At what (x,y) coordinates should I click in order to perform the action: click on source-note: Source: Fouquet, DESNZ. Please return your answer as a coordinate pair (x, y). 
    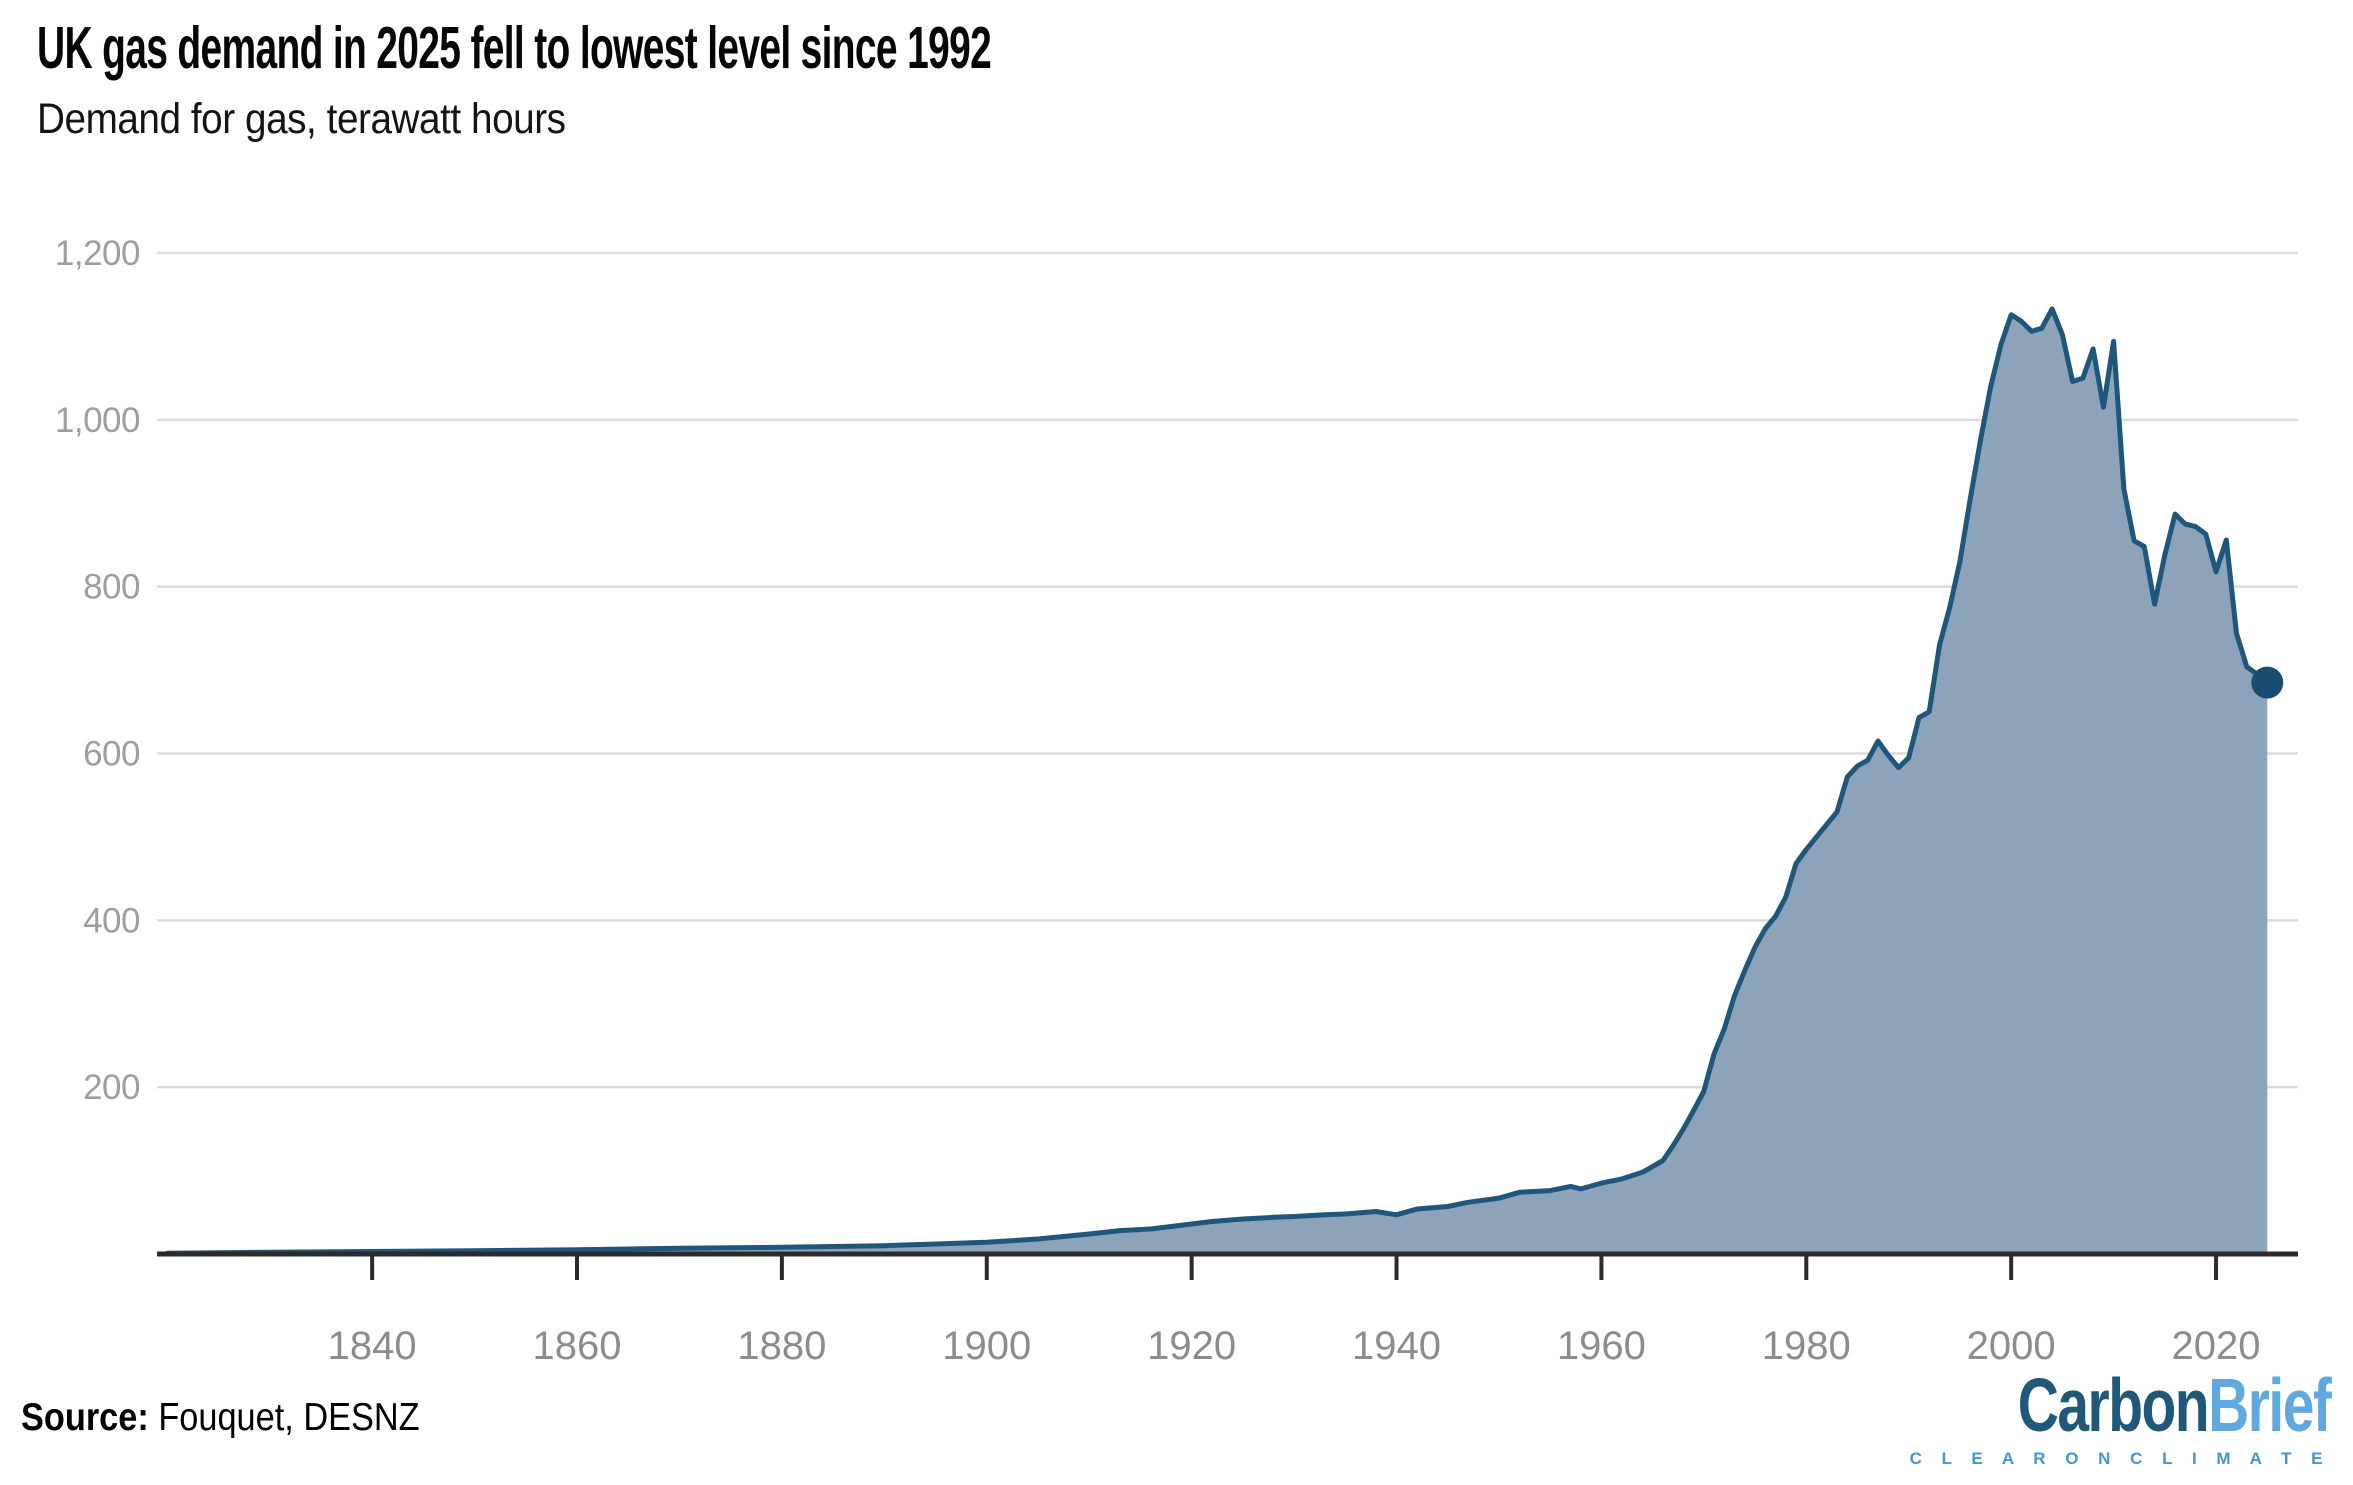
    Looking at the image, I should click on (220, 1418).